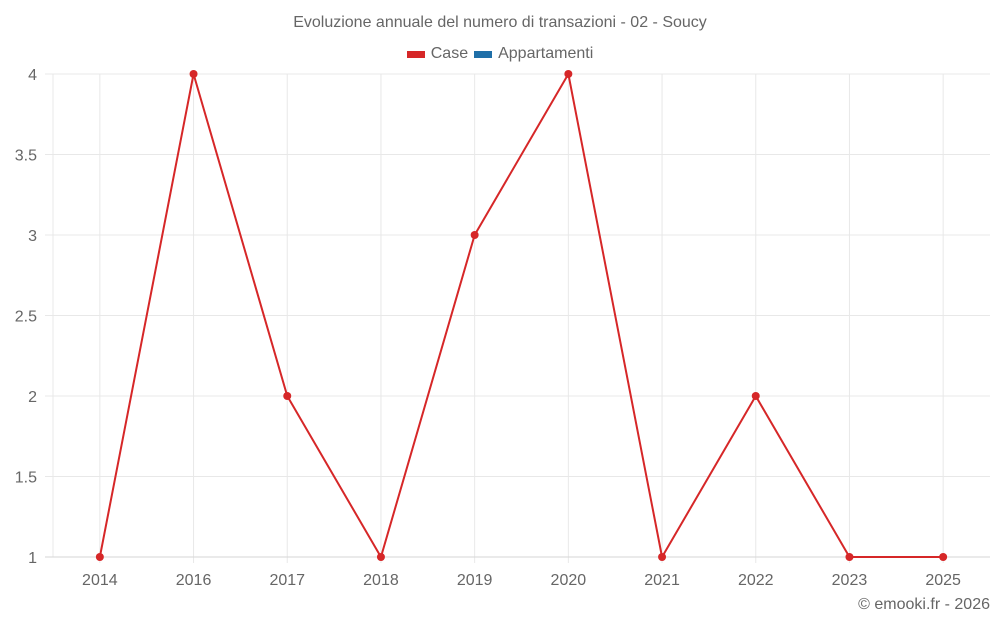  What do you see at coordinates (924, 604) in the screenshot?
I see `credit-text: © emooki.fr - 2026` at bounding box center [924, 604].